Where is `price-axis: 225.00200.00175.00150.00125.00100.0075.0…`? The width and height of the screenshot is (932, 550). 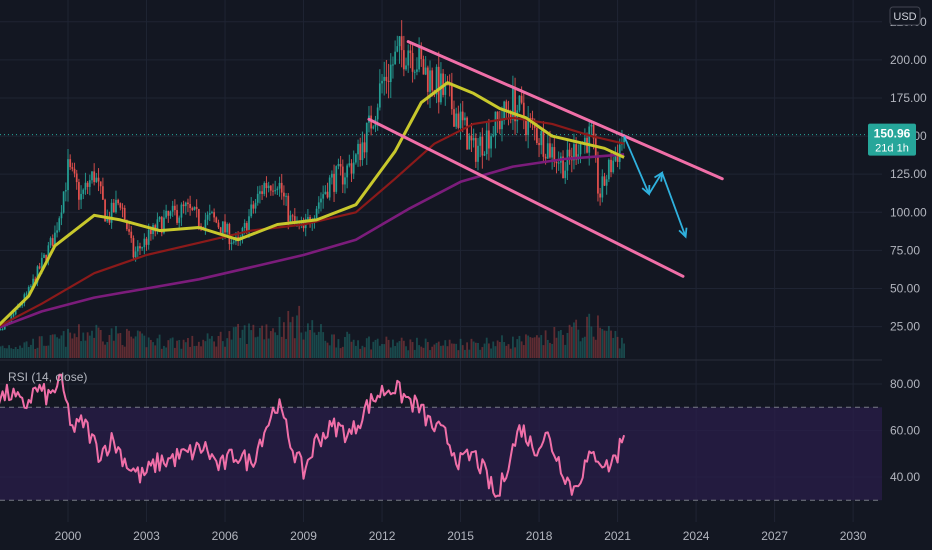 price-axis: 225.00200.00175.00150.00125.00100.0075.0… is located at coordinates (907, 275).